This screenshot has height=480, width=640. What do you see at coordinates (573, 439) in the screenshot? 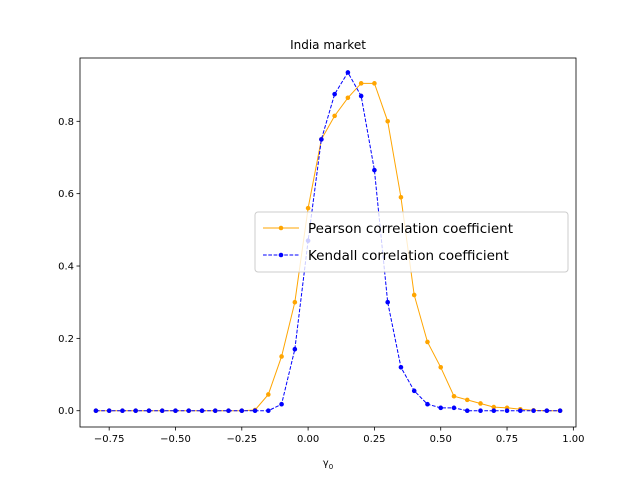
I see `x-tick-label: 1.00` at bounding box center [573, 439].